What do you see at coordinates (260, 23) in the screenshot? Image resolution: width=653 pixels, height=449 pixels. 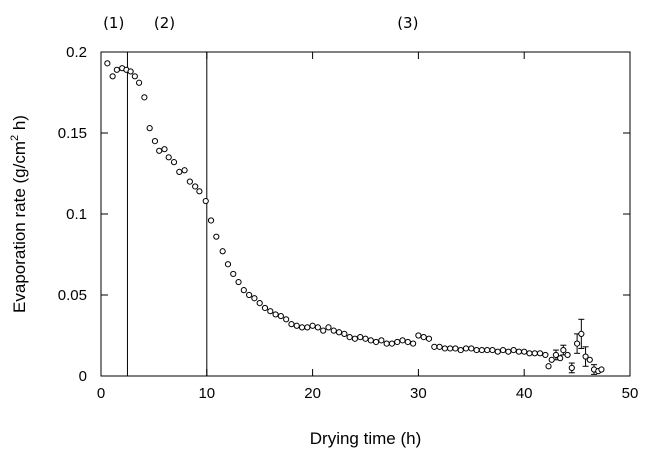 I see `phase-labels: (1) (2) (3)` at bounding box center [260, 23].